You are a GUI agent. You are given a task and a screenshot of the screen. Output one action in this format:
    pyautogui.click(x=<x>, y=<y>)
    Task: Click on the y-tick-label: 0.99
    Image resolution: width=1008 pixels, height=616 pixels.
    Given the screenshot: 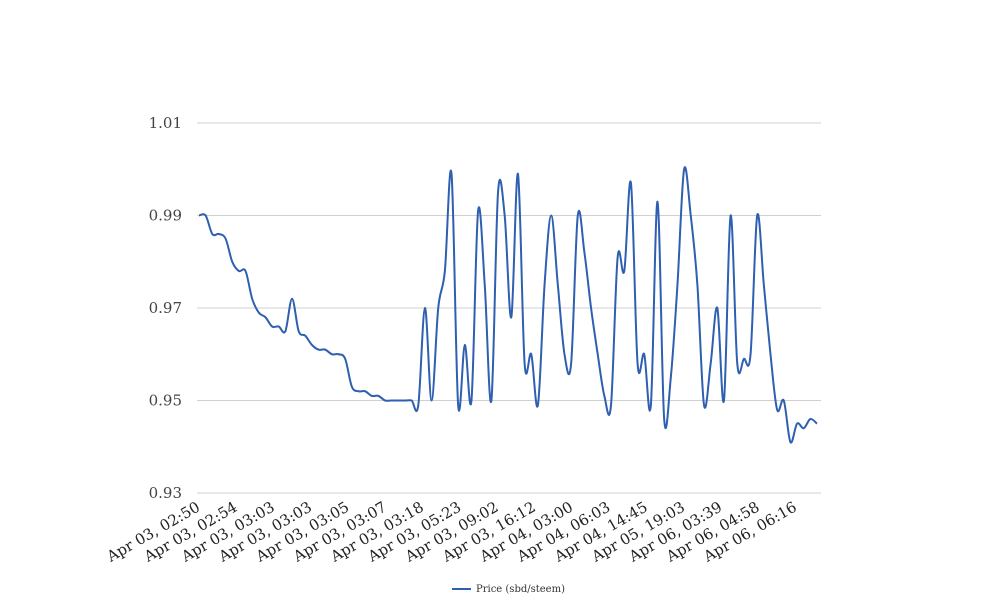 What is the action you would take?
    pyautogui.click(x=165, y=216)
    